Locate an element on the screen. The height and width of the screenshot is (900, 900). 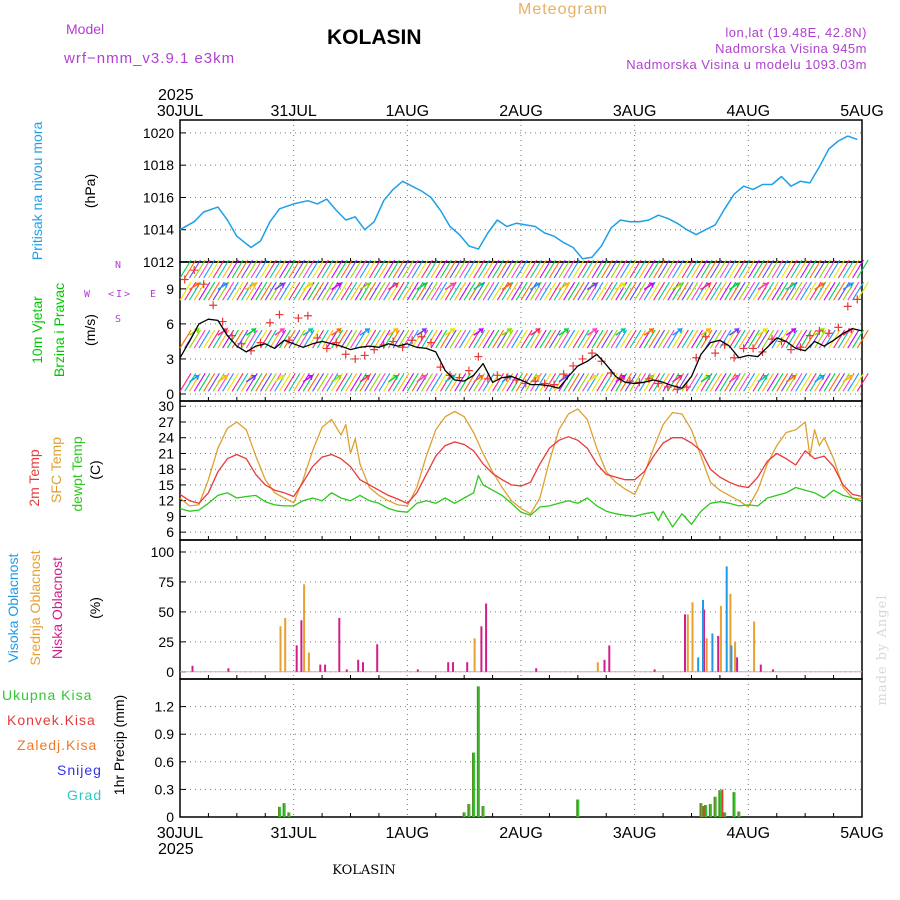
precip-label-conv: Konvek.Kisa is located at coordinates (51, 720).